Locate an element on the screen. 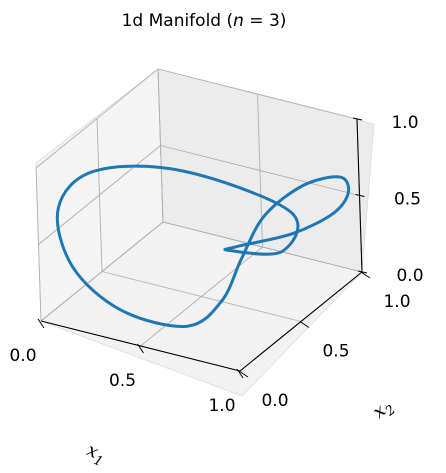  x2-left-gridline is located at coordinates (160, 145).